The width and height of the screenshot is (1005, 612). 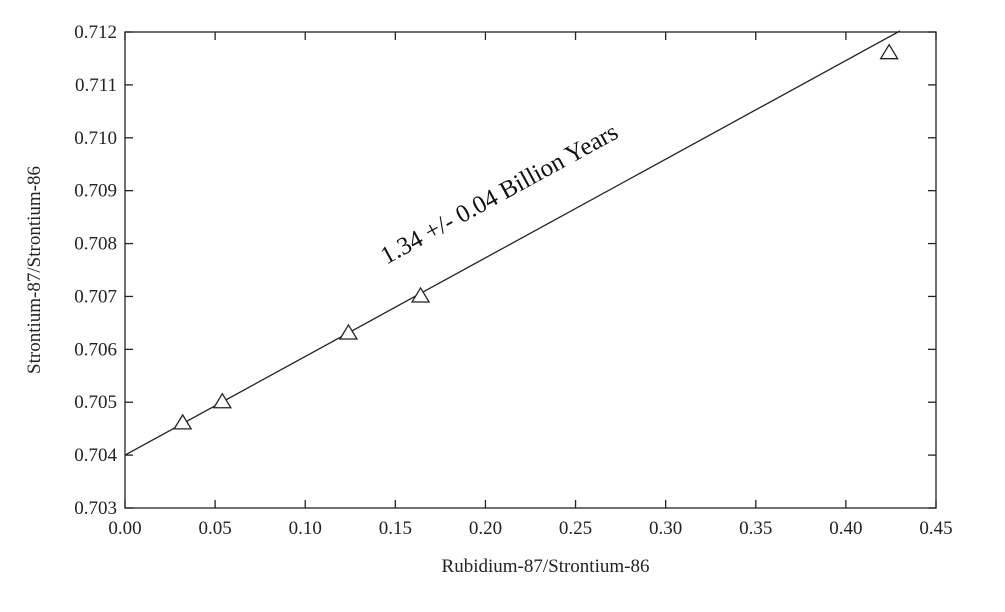 What do you see at coordinates (305, 528) in the screenshot?
I see `x-tick-label: 0.10` at bounding box center [305, 528].